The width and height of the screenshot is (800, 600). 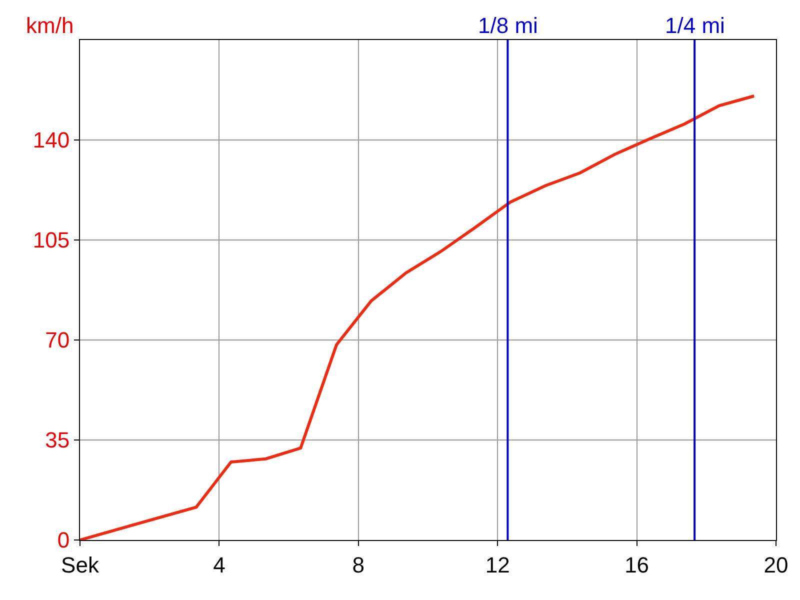 I want to click on x-tick-label: 16, so click(x=637, y=565).